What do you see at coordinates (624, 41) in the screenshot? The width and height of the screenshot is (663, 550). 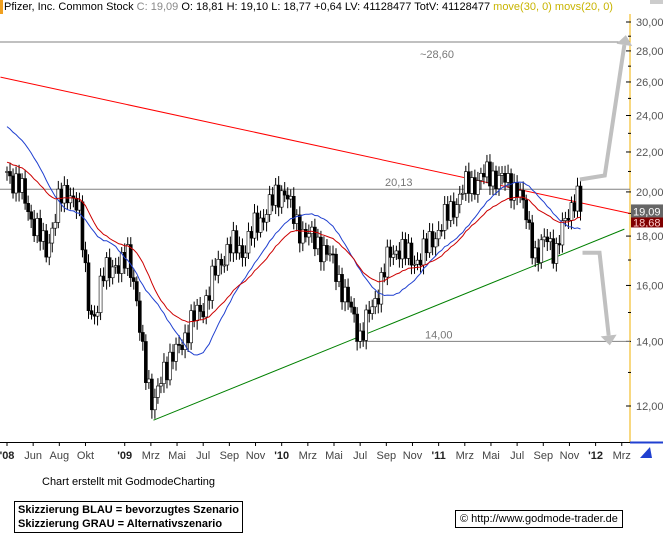 I see `arrowhead-icon` at bounding box center [624, 41].